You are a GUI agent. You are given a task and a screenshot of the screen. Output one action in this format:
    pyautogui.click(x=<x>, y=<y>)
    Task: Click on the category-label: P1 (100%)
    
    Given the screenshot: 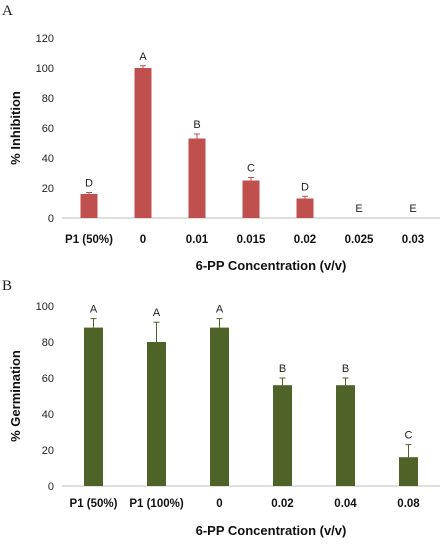 What is the action you would take?
    pyautogui.click(x=156, y=504)
    